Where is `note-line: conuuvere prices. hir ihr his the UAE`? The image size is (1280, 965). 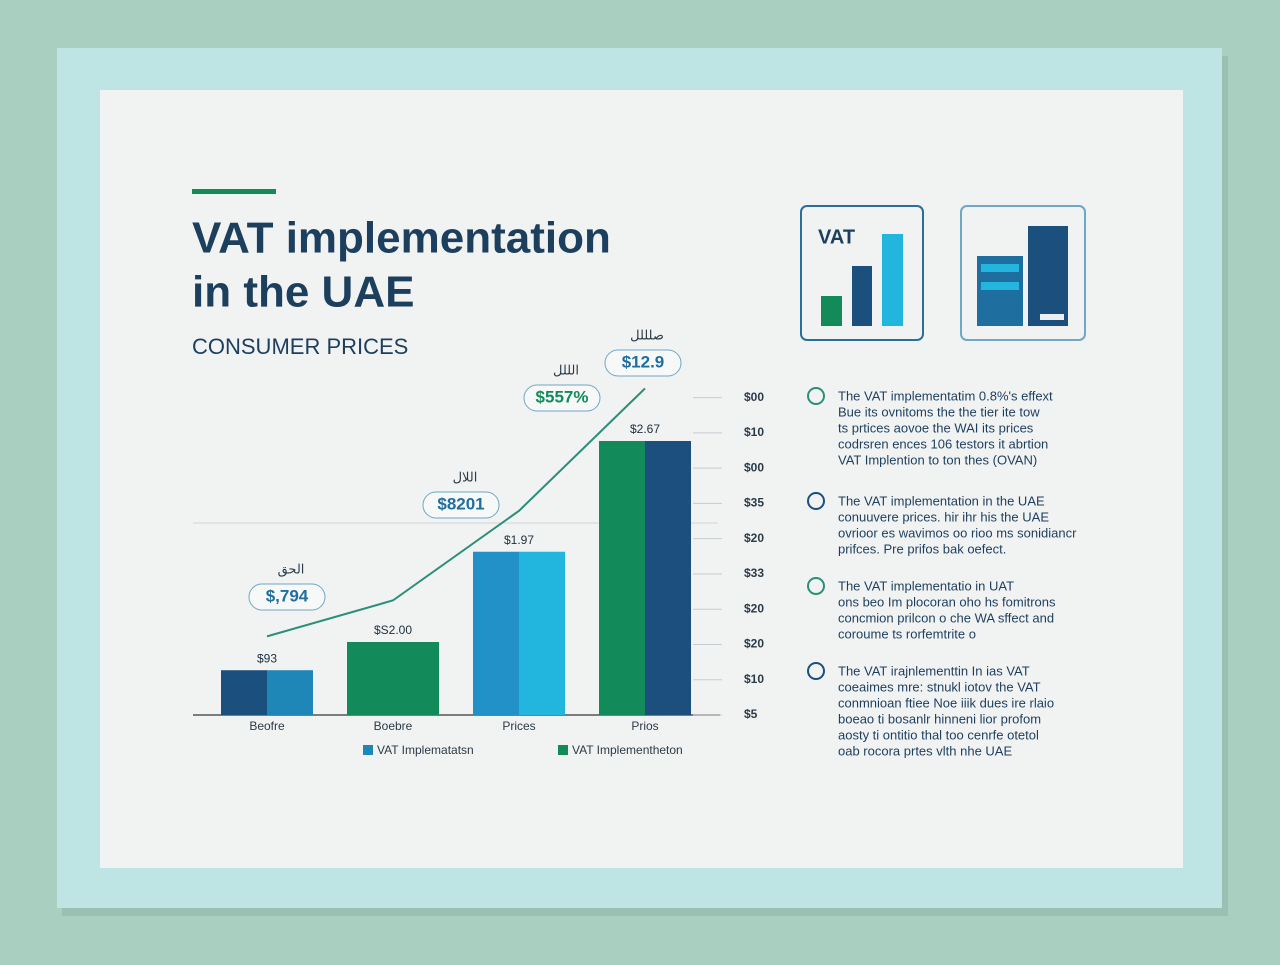 note-line: conuuvere prices. hir ihr his the UAE is located at coordinates (943, 516).